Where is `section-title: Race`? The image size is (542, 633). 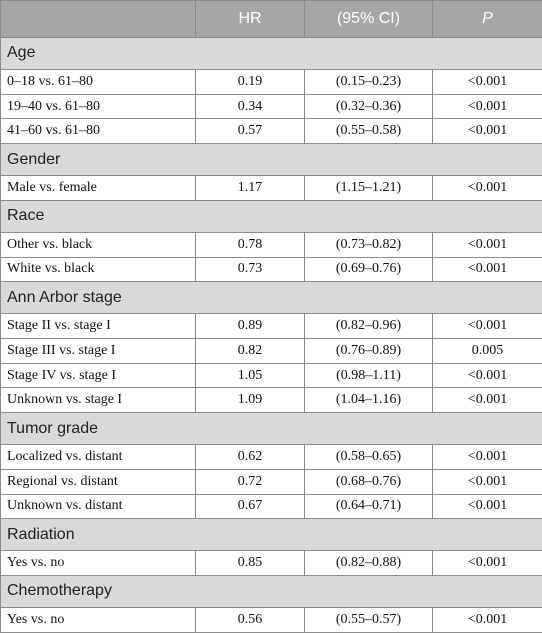
section-title: Race is located at coordinates (271, 216).